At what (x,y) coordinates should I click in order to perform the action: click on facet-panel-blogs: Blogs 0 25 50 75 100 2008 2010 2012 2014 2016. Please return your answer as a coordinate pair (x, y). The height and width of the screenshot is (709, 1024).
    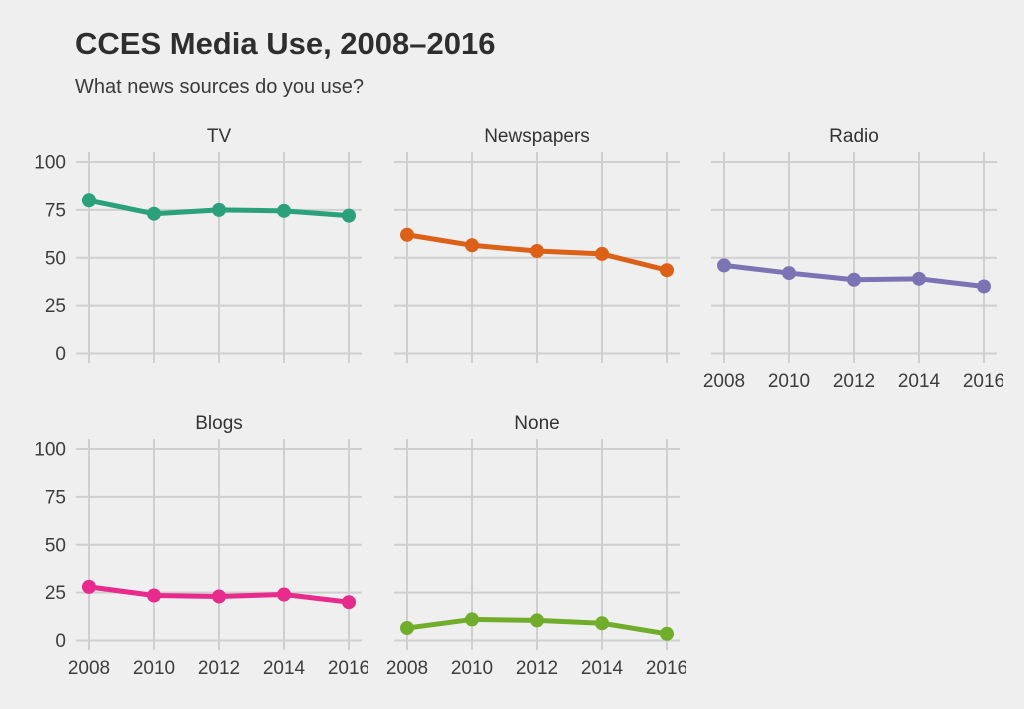
    Looking at the image, I should click on (194, 549).